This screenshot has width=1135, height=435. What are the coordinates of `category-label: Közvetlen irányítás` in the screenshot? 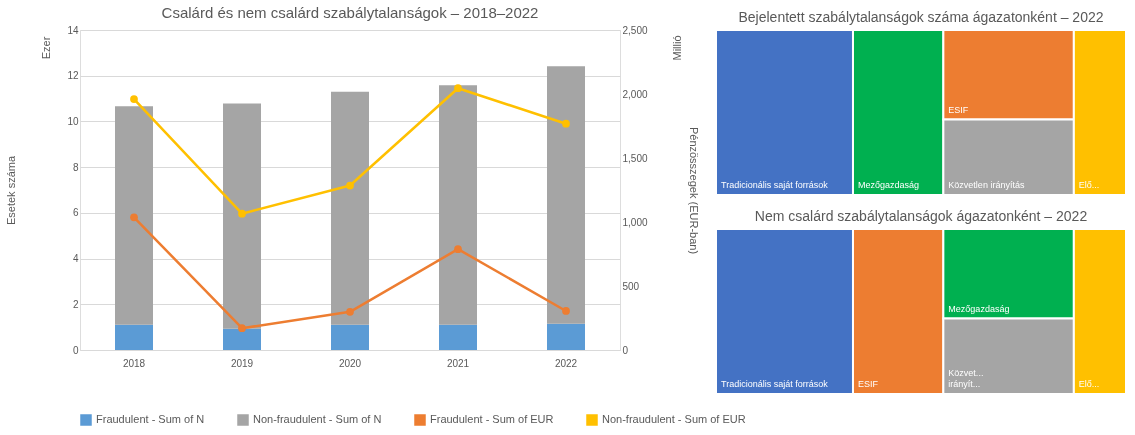 It's located at (986, 185).